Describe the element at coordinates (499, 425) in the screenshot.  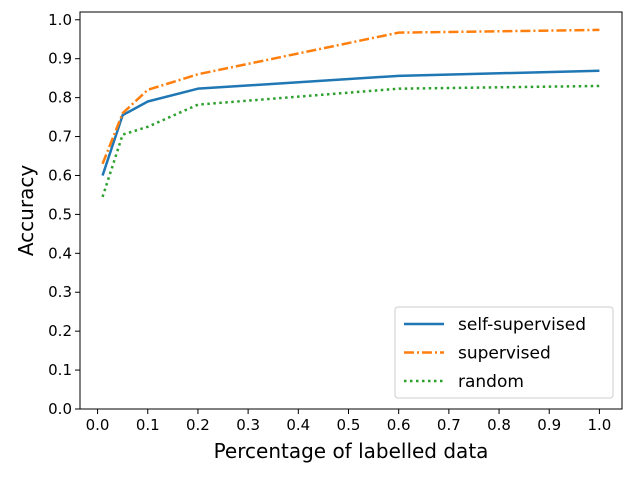
I see `x-tick-label: 0.8` at that location.